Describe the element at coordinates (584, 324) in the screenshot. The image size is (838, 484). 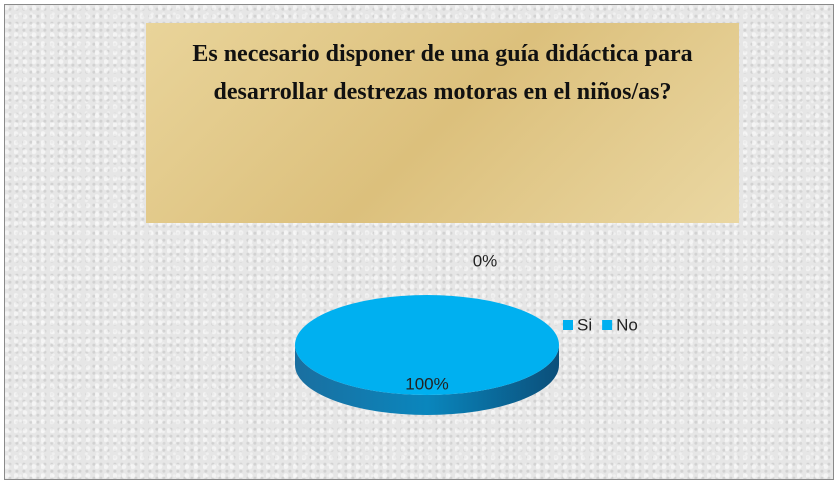
I see `legend-label: Si` at that location.